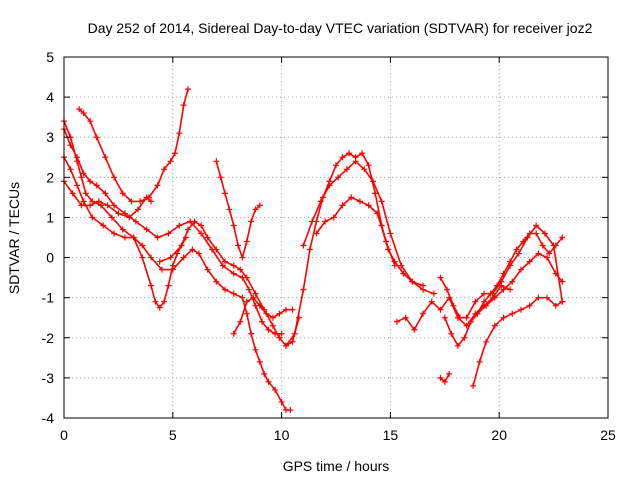  I want to click on x-axis-label: GPS time / hours, so click(336, 466).